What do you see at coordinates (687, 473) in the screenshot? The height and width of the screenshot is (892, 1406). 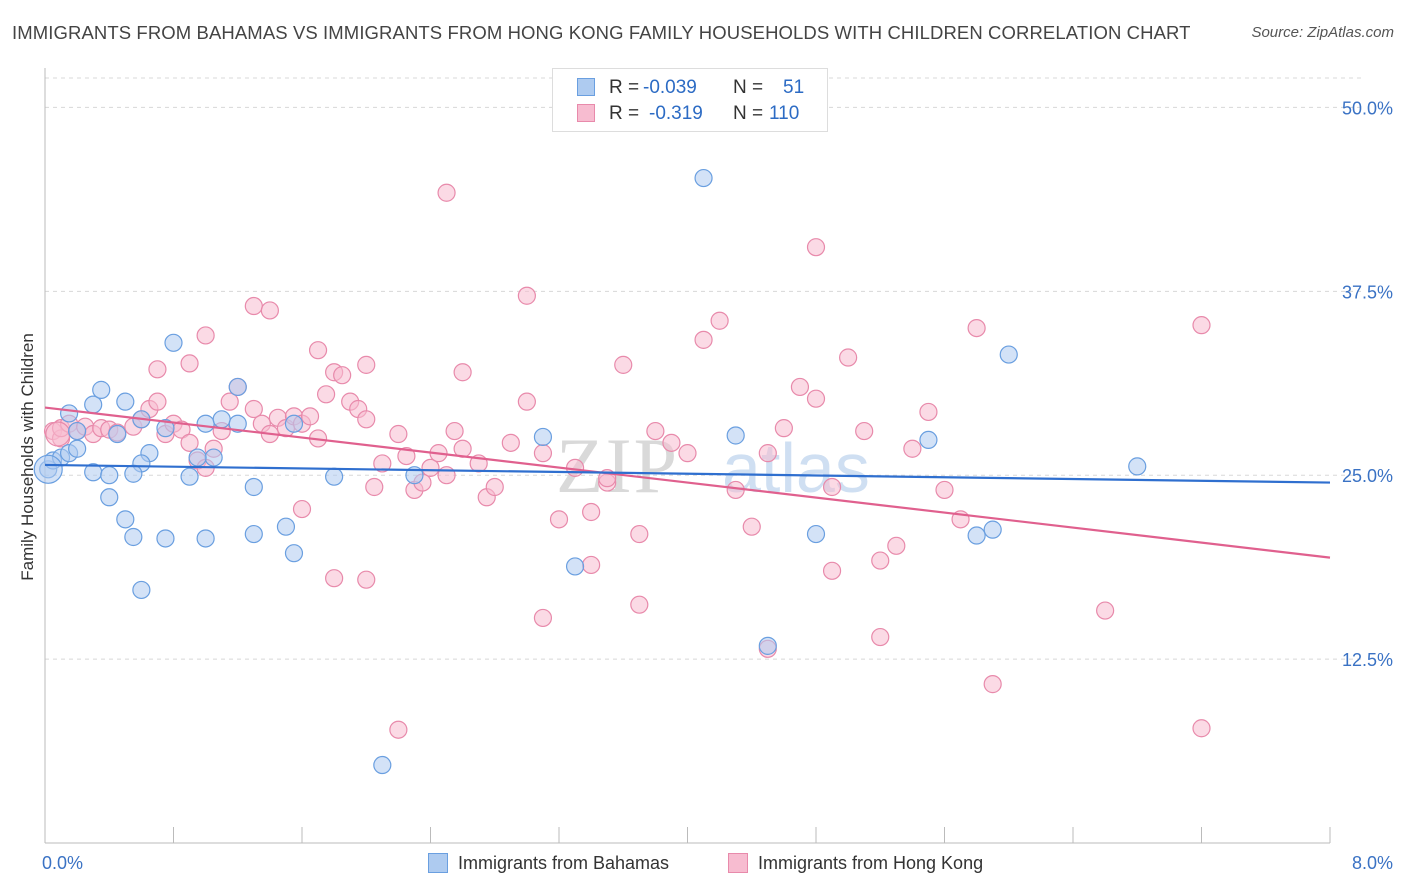 I see `trend-line-bahamas` at bounding box center [687, 473].